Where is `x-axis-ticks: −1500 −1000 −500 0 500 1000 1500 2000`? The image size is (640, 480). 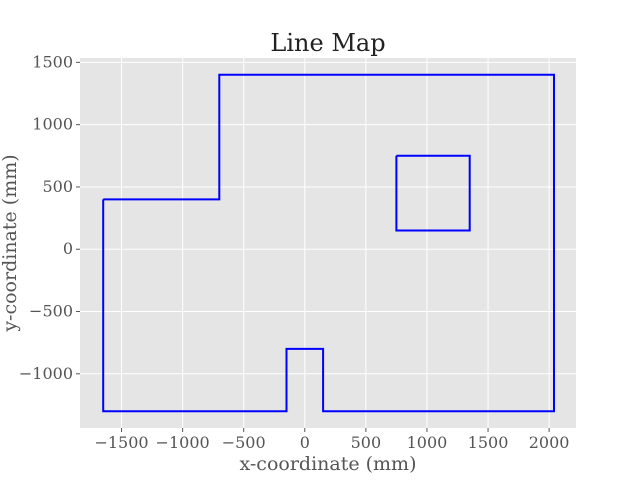 x-axis-ticks: −1500 −1000 −500 0 500 1000 1500 2000 is located at coordinates (331, 440).